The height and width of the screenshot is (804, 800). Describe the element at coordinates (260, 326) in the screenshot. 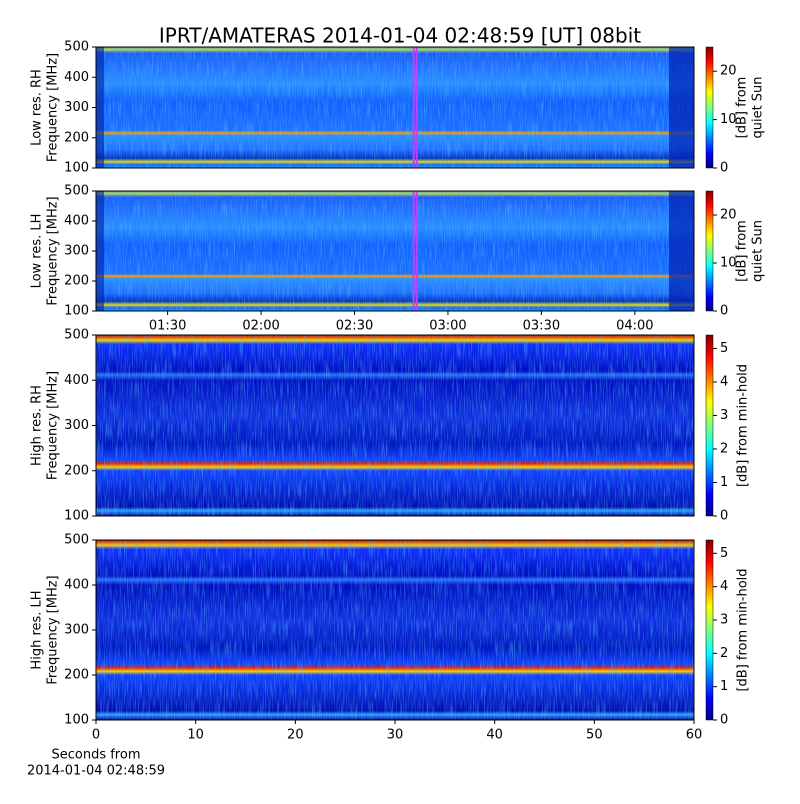

I see `x-tick-label: 02:00` at that location.